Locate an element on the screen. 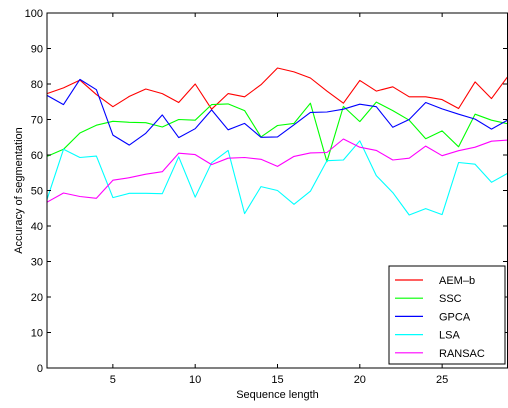 The height and width of the screenshot is (408, 508). legend-box is located at coordinates (447, 315).